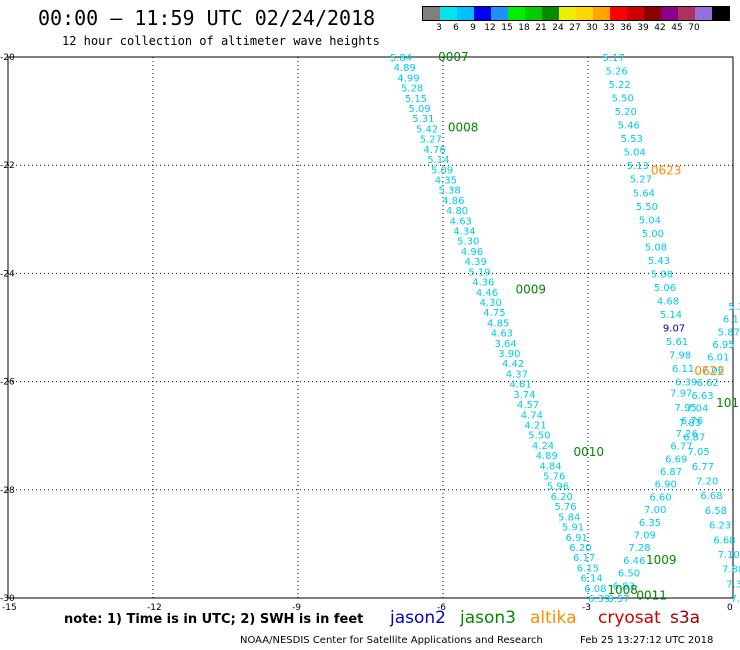 This screenshot has height=650, width=740. Describe the element at coordinates (476, 262) in the screenshot. I see `swh-value: 4.39` at that location.